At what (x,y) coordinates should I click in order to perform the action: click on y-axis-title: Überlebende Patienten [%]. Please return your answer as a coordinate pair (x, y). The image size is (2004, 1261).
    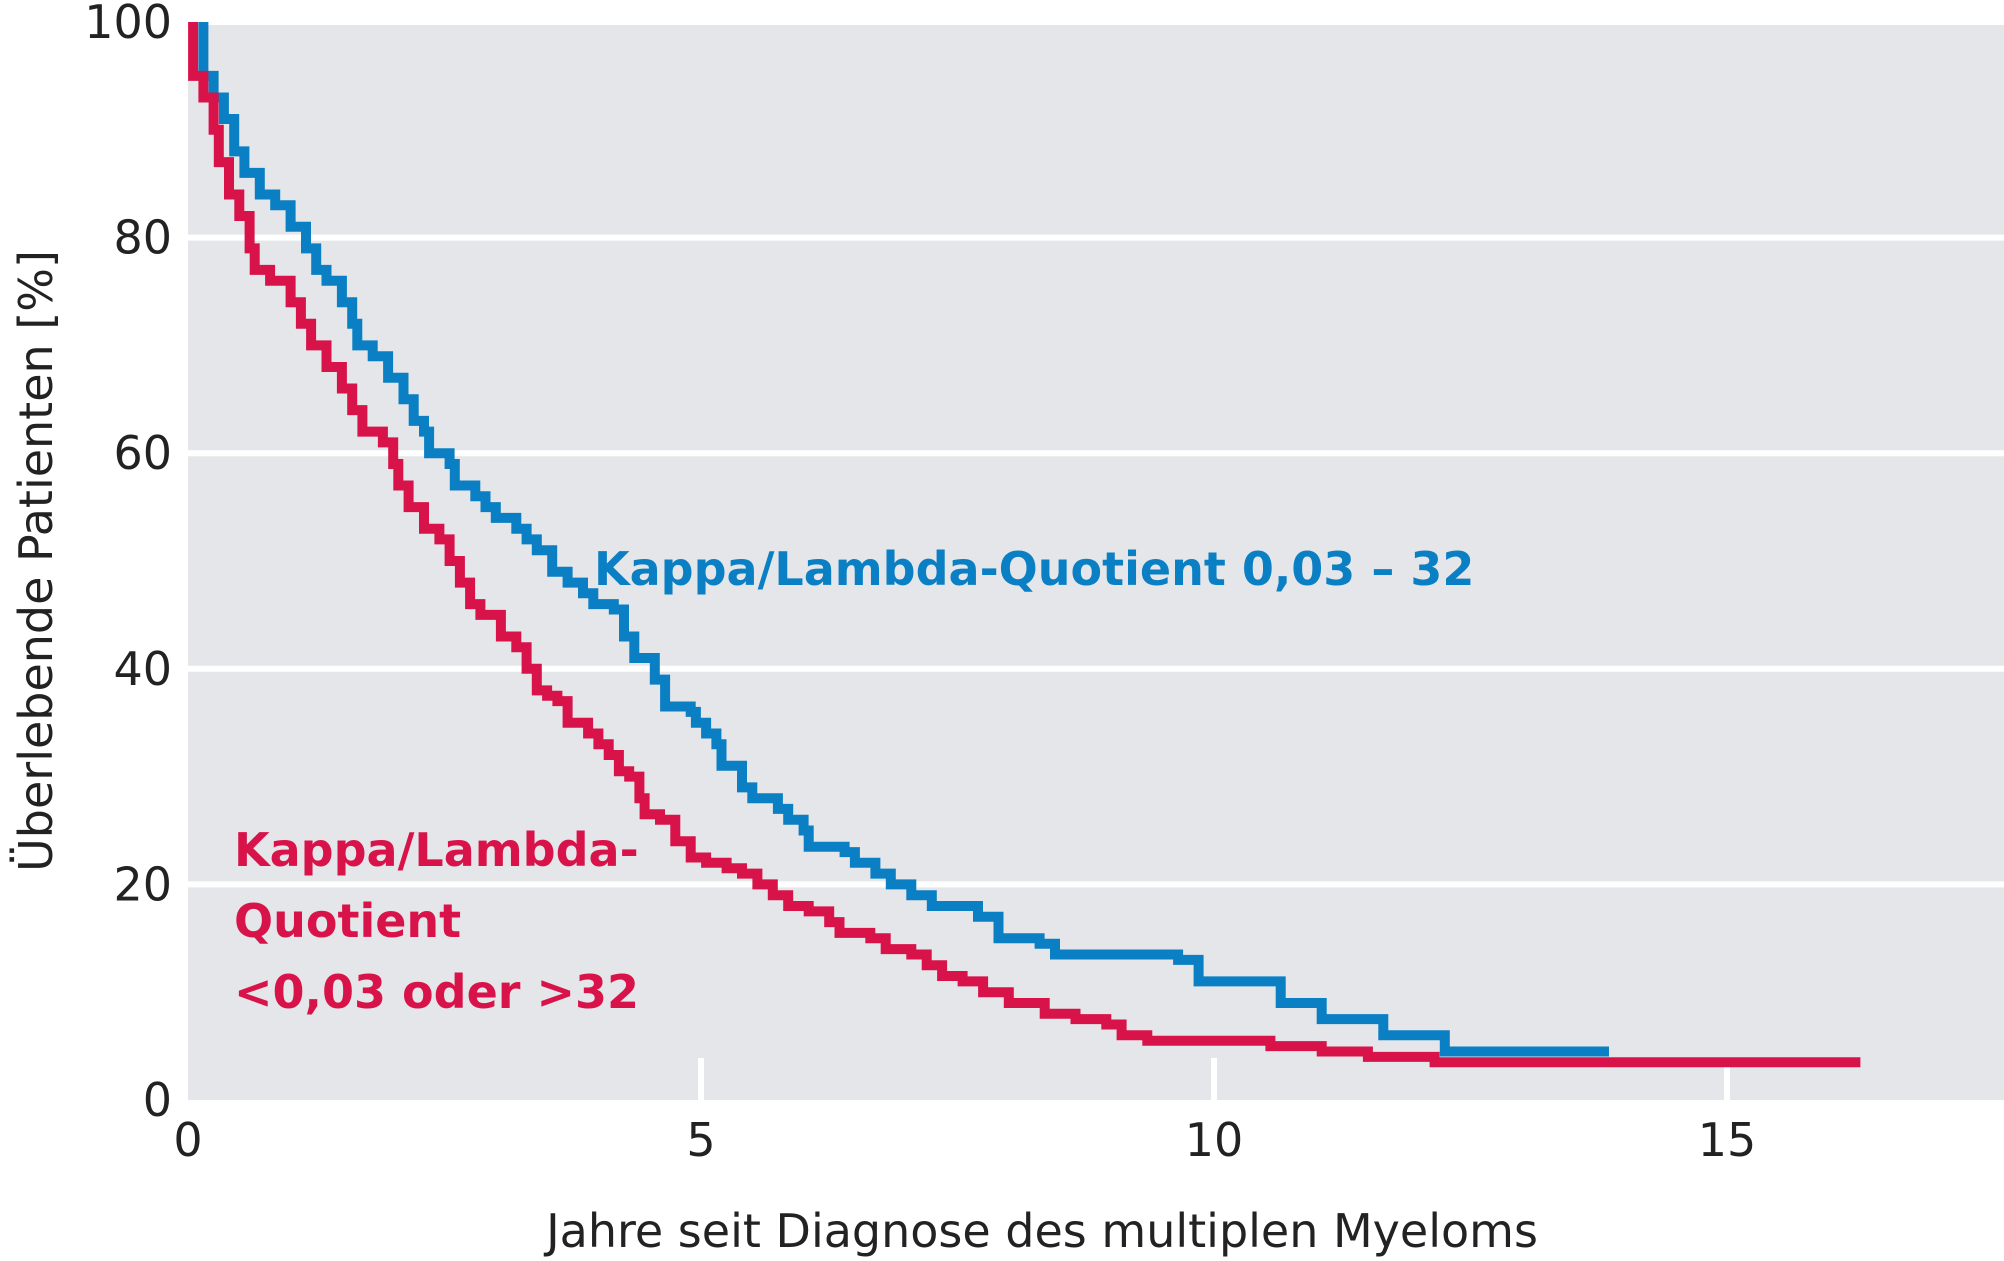
    Looking at the image, I should click on (36, 561).